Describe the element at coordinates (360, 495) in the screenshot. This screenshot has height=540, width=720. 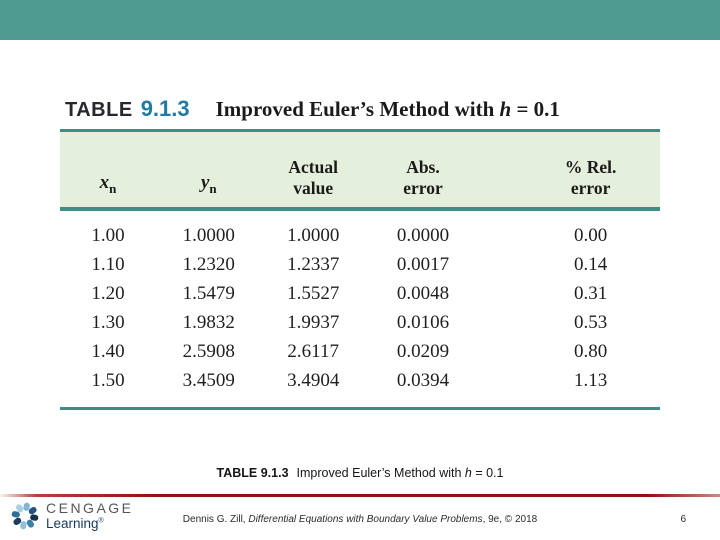
I see `footer-divider-line` at that location.